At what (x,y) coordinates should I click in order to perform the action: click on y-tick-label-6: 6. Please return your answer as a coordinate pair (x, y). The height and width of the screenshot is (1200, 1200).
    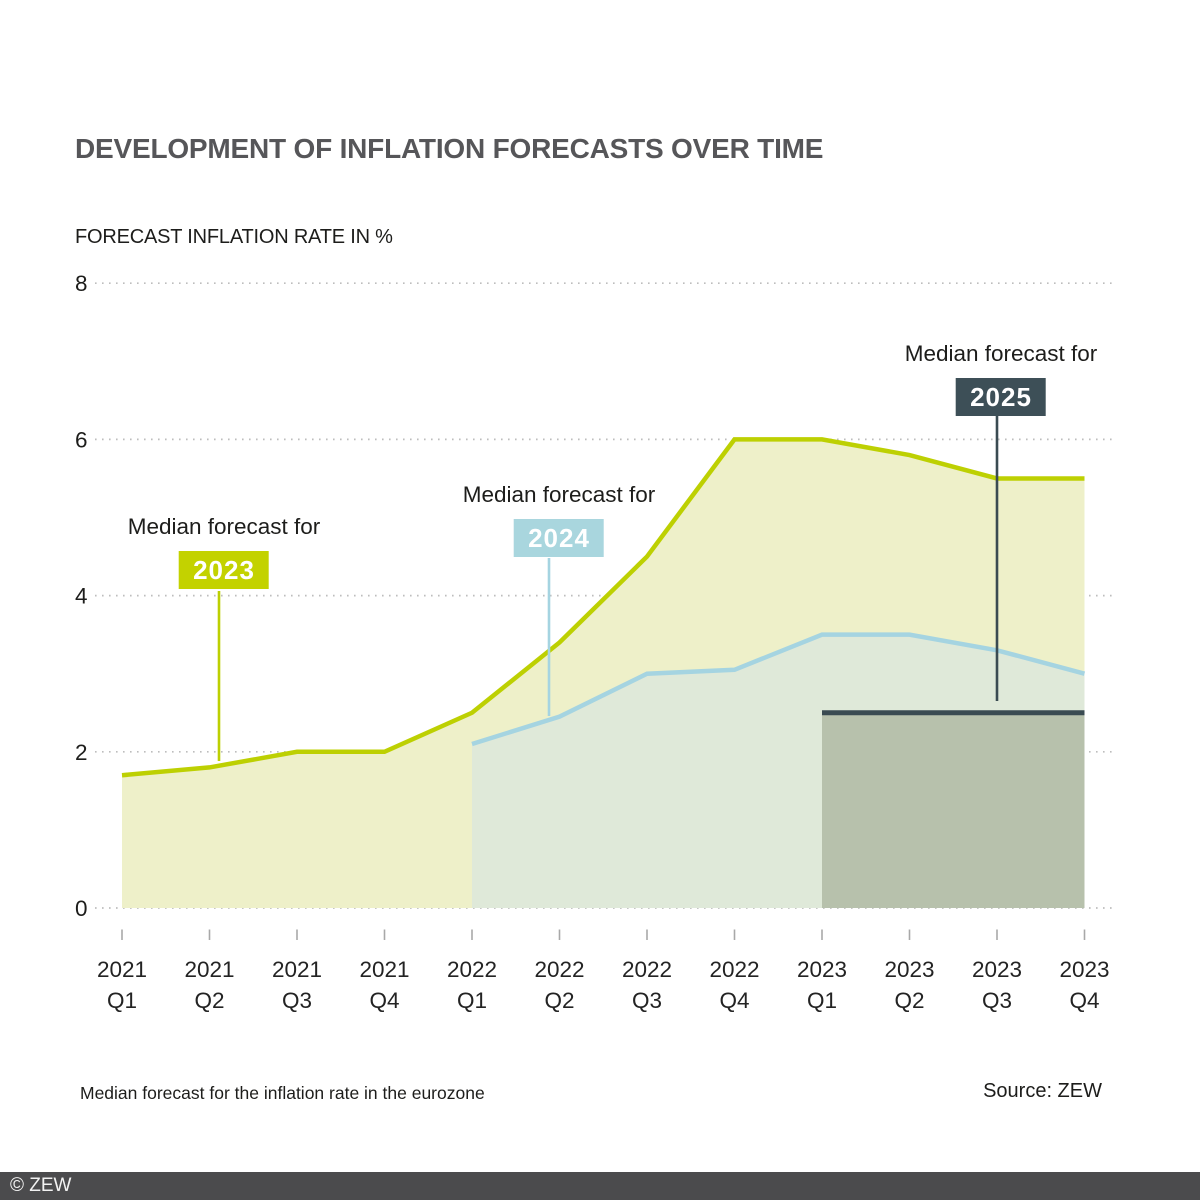
    Looking at the image, I should click on (81, 439).